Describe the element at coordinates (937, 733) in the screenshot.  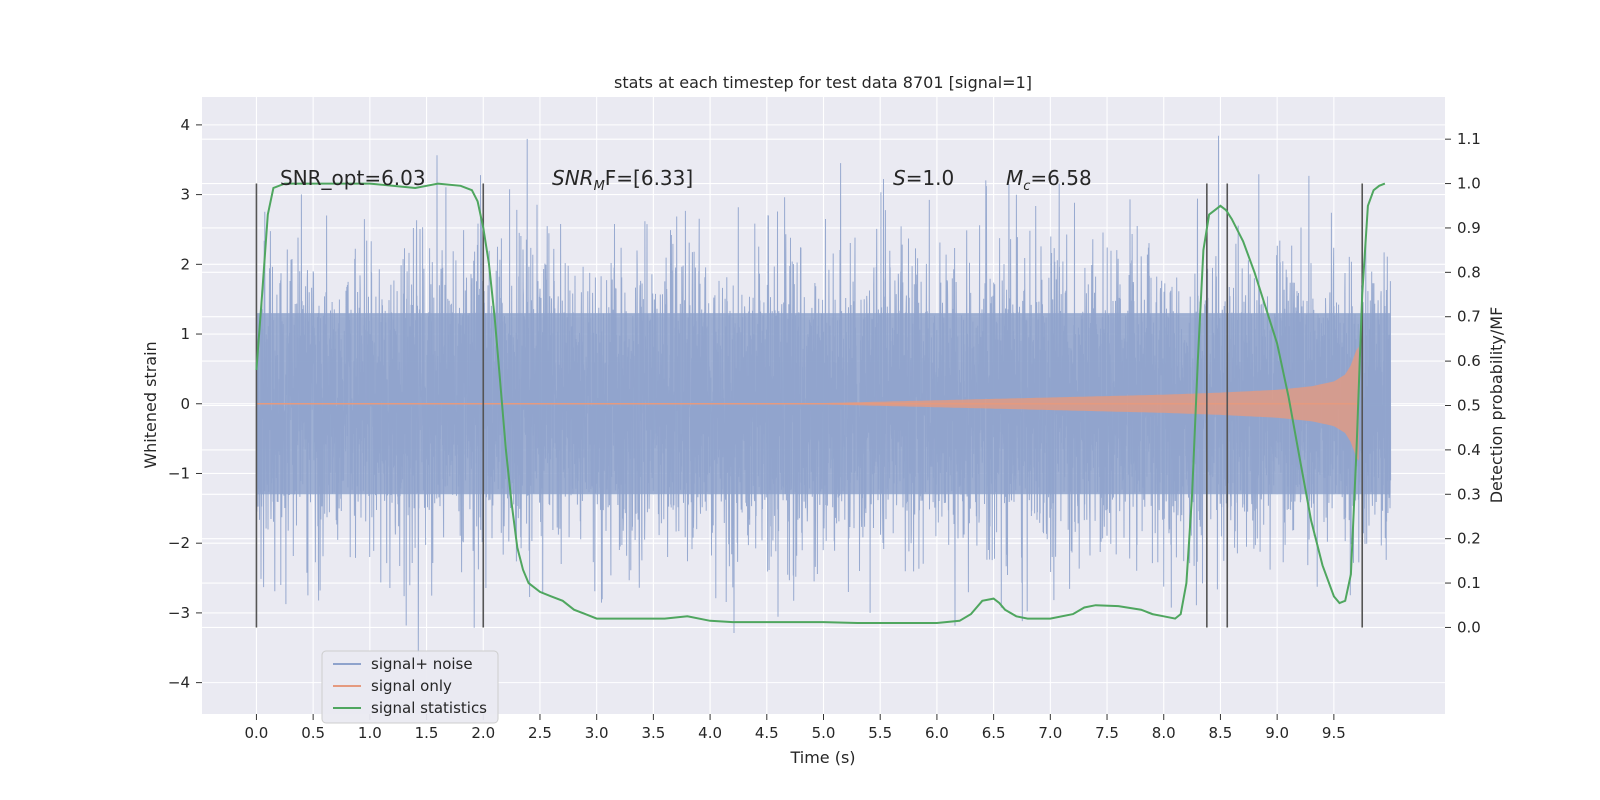
I see `x-tick-label: 6.0` at that location.